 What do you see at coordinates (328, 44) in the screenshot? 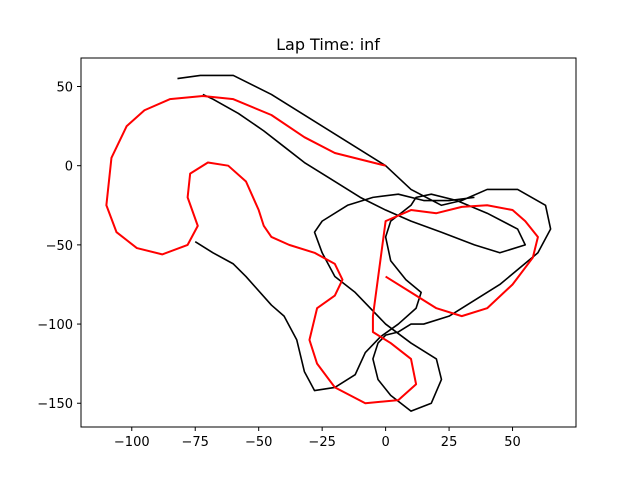
I see `chart-title: Lap Time: inf` at bounding box center [328, 44].